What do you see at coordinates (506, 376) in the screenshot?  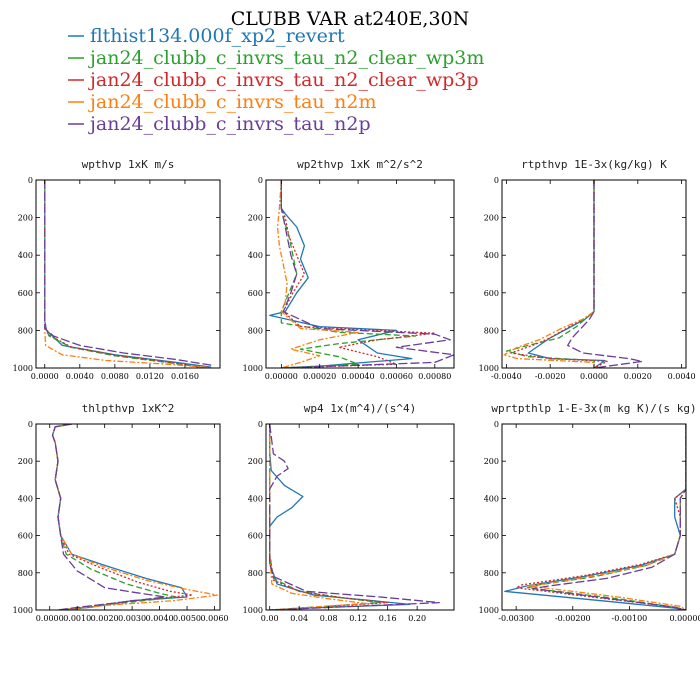 I see `x-tick-label: -0.0040` at bounding box center [506, 376].